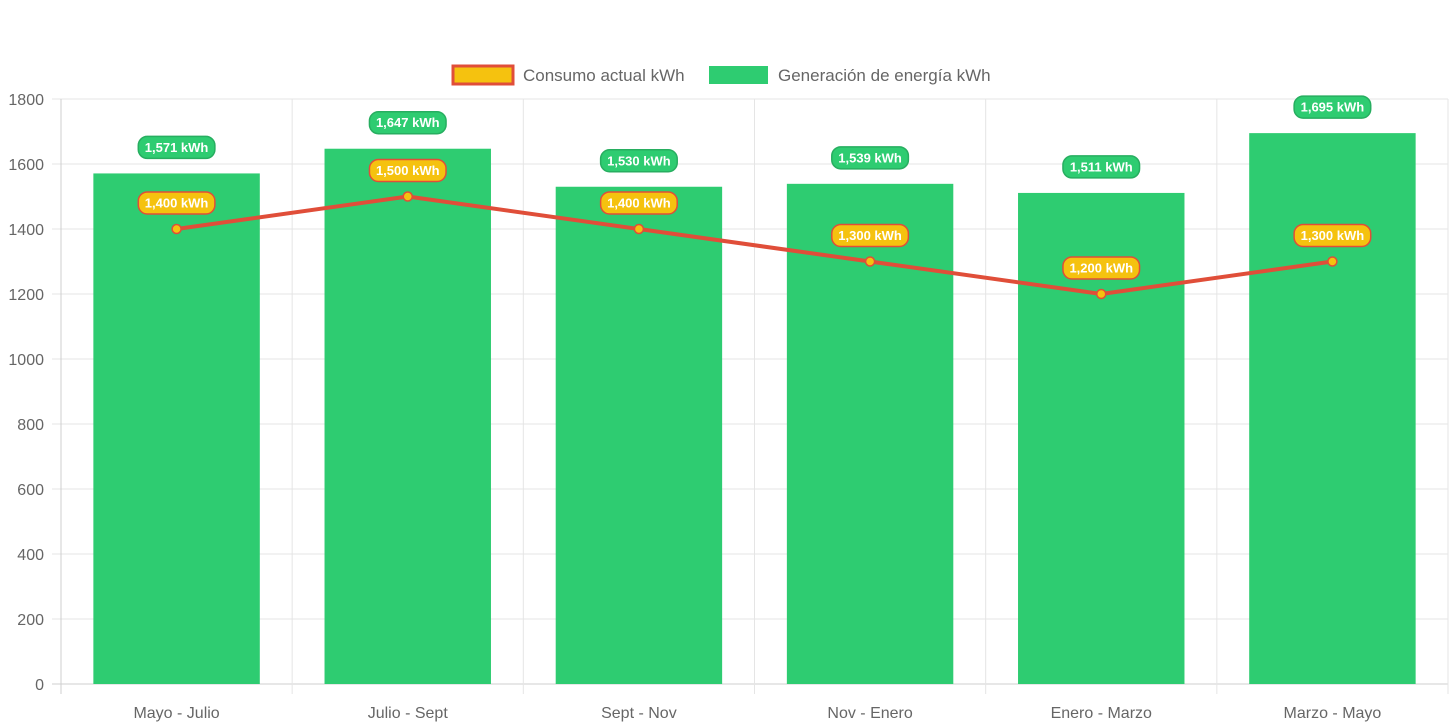 The height and width of the screenshot is (727, 1456). I want to click on x-tick-label: Sept - Nov, so click(639, 713).